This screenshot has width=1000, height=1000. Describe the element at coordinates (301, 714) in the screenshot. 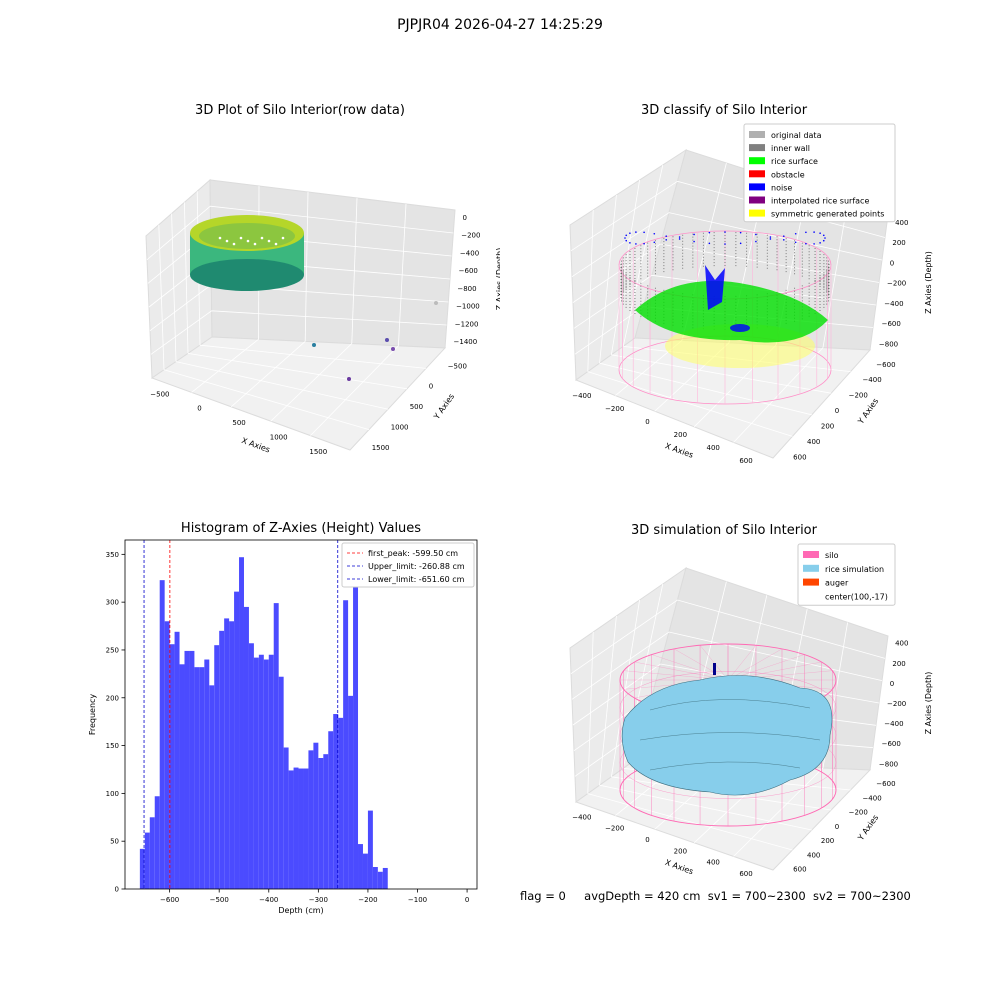

I see `histogram-frame` at that location.